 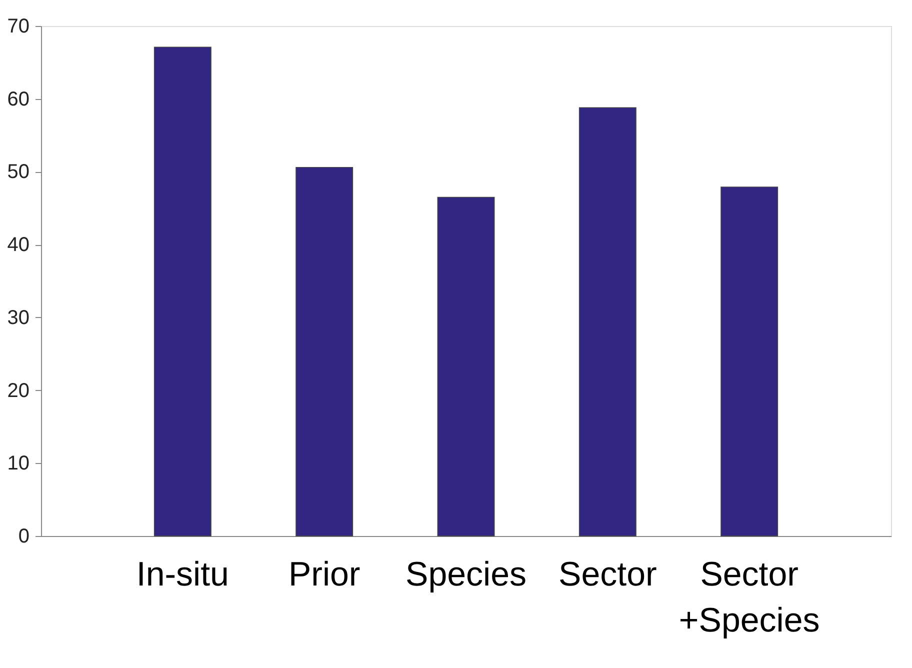 What do you see at coordinates (18, 27) in the screenshot?
I see `y-tick-label: 70` at bounding box center [18, 27].